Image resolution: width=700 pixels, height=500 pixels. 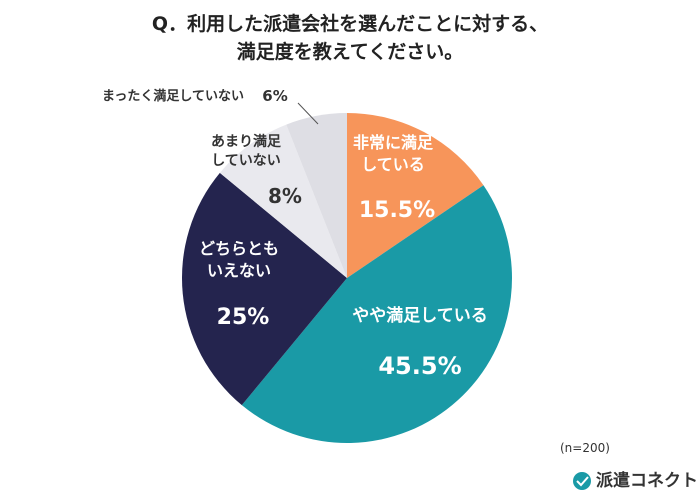 What do you see at coordinates (238, 259) in the screenshot?
I see `slice-label: どちらともいえない` at bounding box center [238, 259].